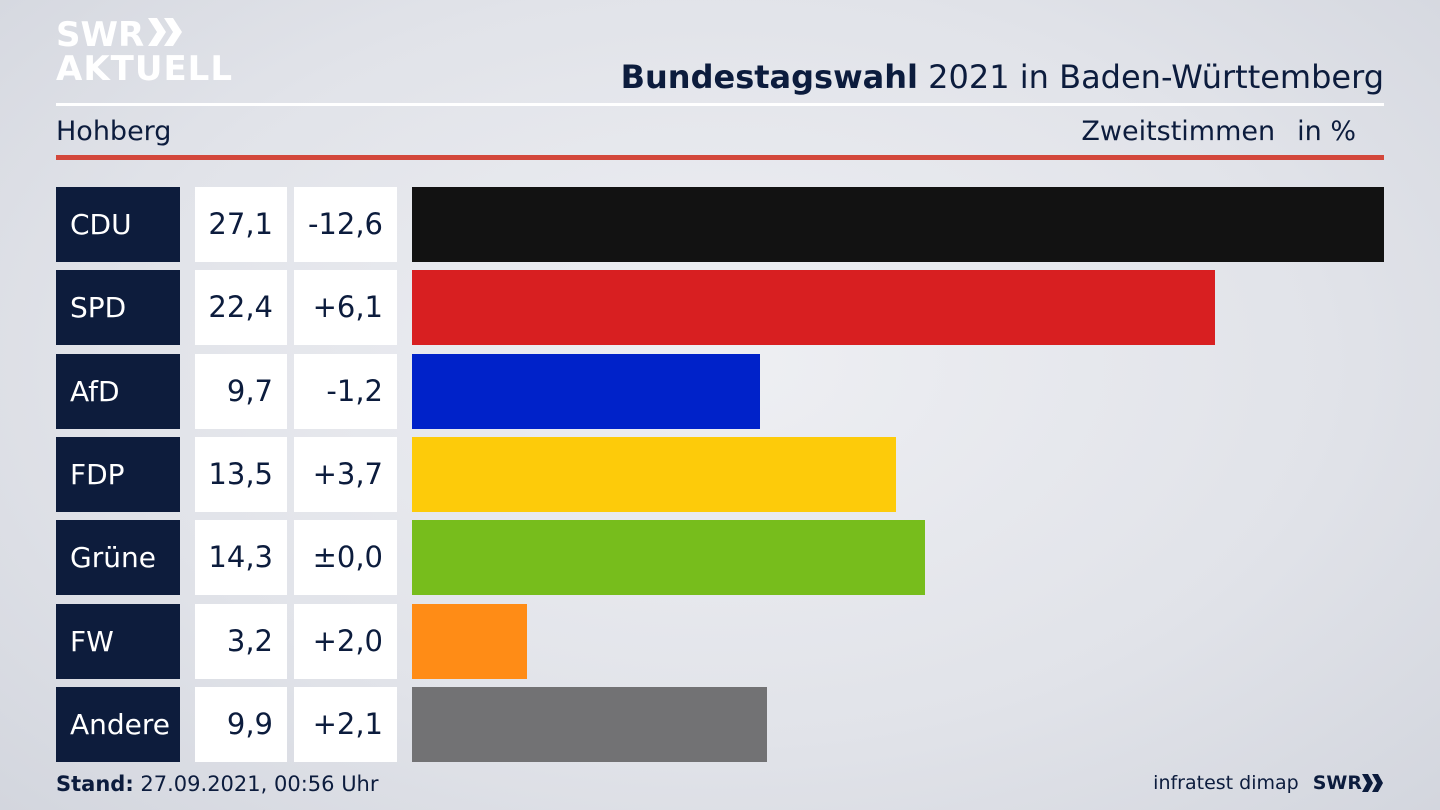 The height and width of the screenshot is (810, 1440). Describe the element at coordinates (118, 557) in the screenshot. I see `party-label: Grüne` at that location.